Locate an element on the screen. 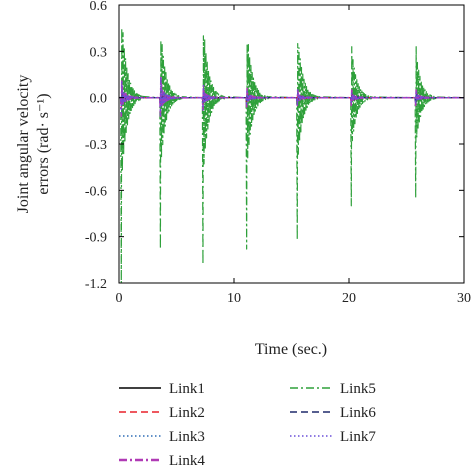 The height and width of the screenshot is (474, 474). legend-label-link7: Link7 is located at coordinates (358, 437).